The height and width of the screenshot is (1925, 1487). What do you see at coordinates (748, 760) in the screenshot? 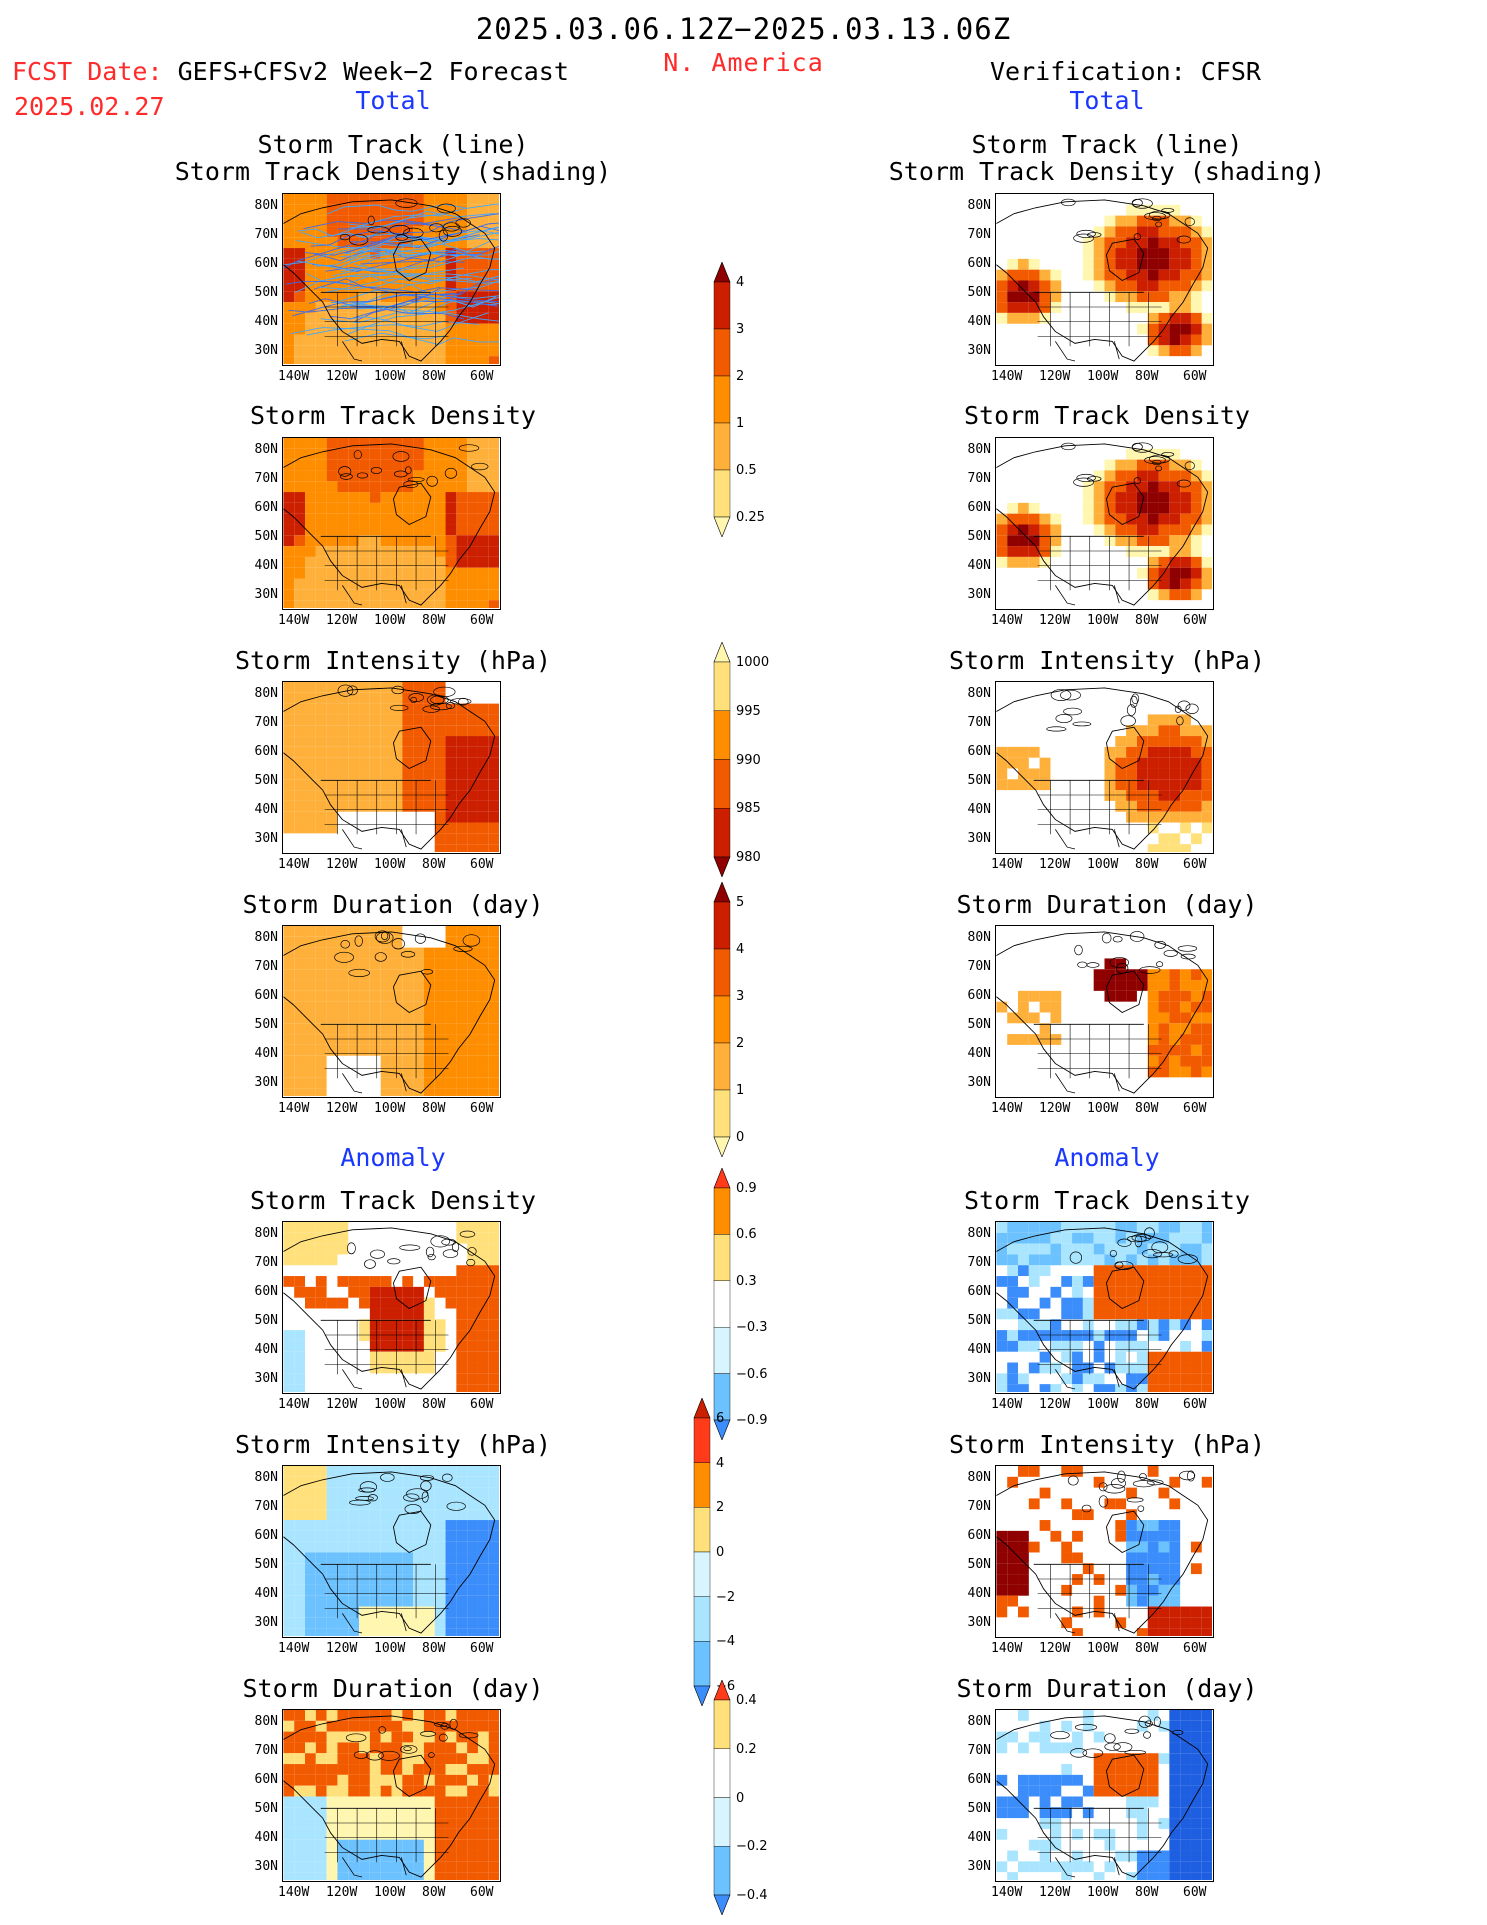
I see `colorbar-tick-label: 990` at bounding box center [748, 760].